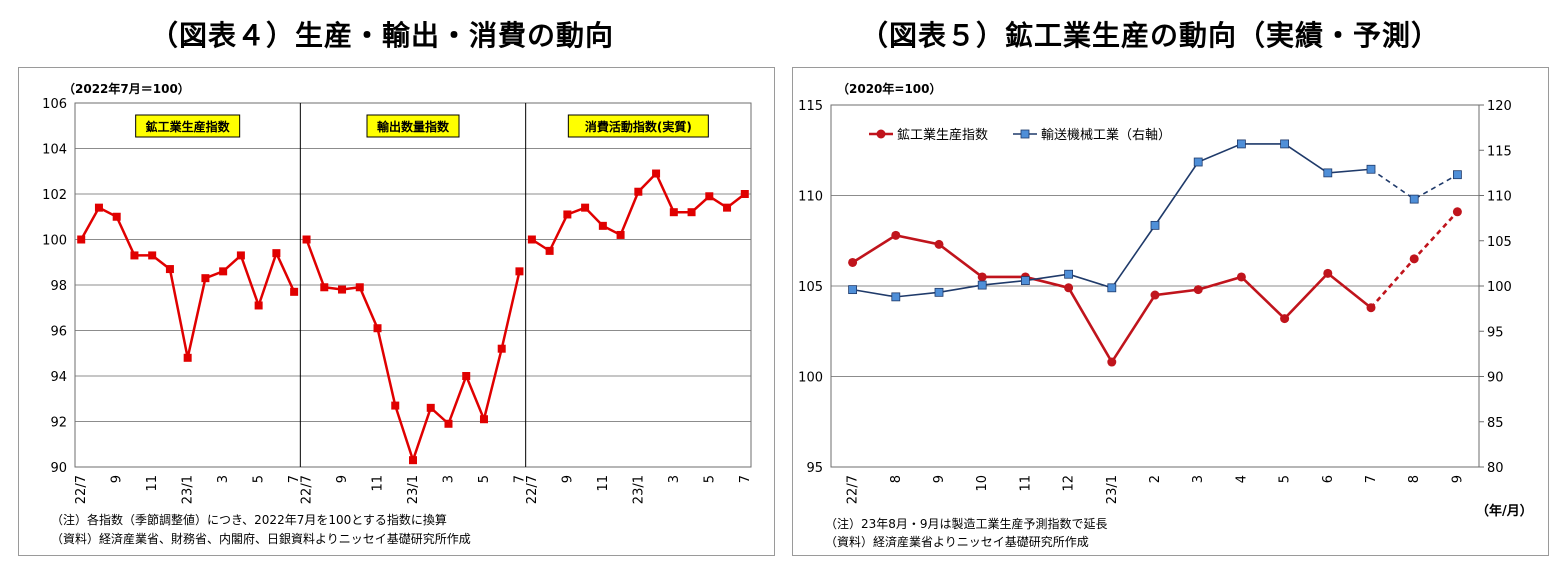  Describe the element at coordinates (810, 197) in the screenshot. I see `y-tick-label: 110` at that location.